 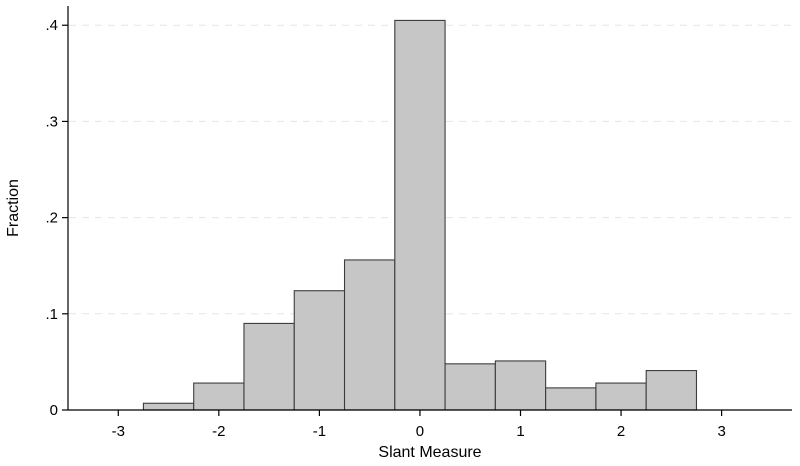 I want to click on x-tick-label-0: -3, so click(x=118, y=431).